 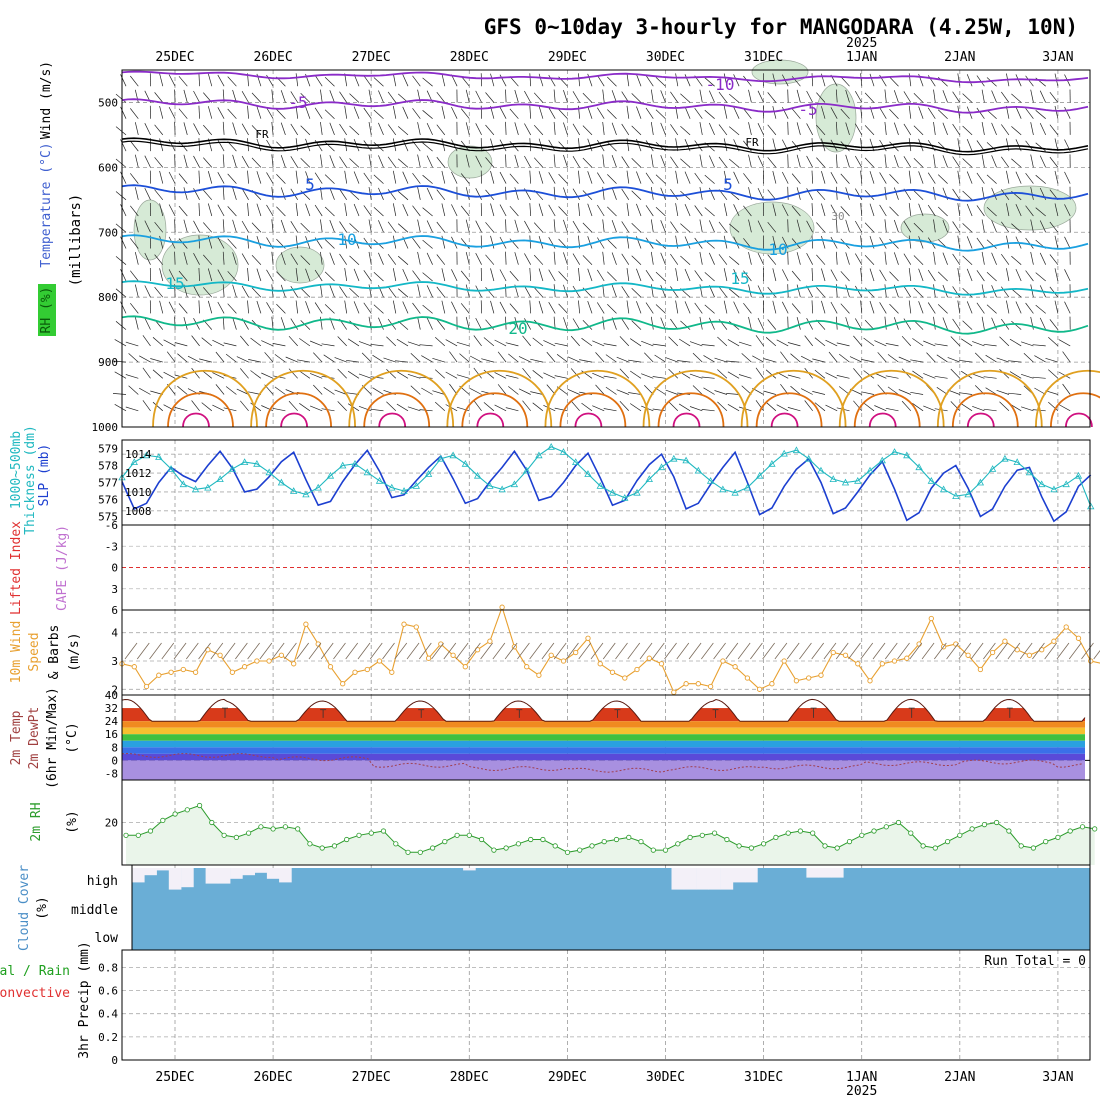 What do you see at coordinates (298, 410) in the screenshot?
I see `isotherm-low` at bounding box center [298, 410].